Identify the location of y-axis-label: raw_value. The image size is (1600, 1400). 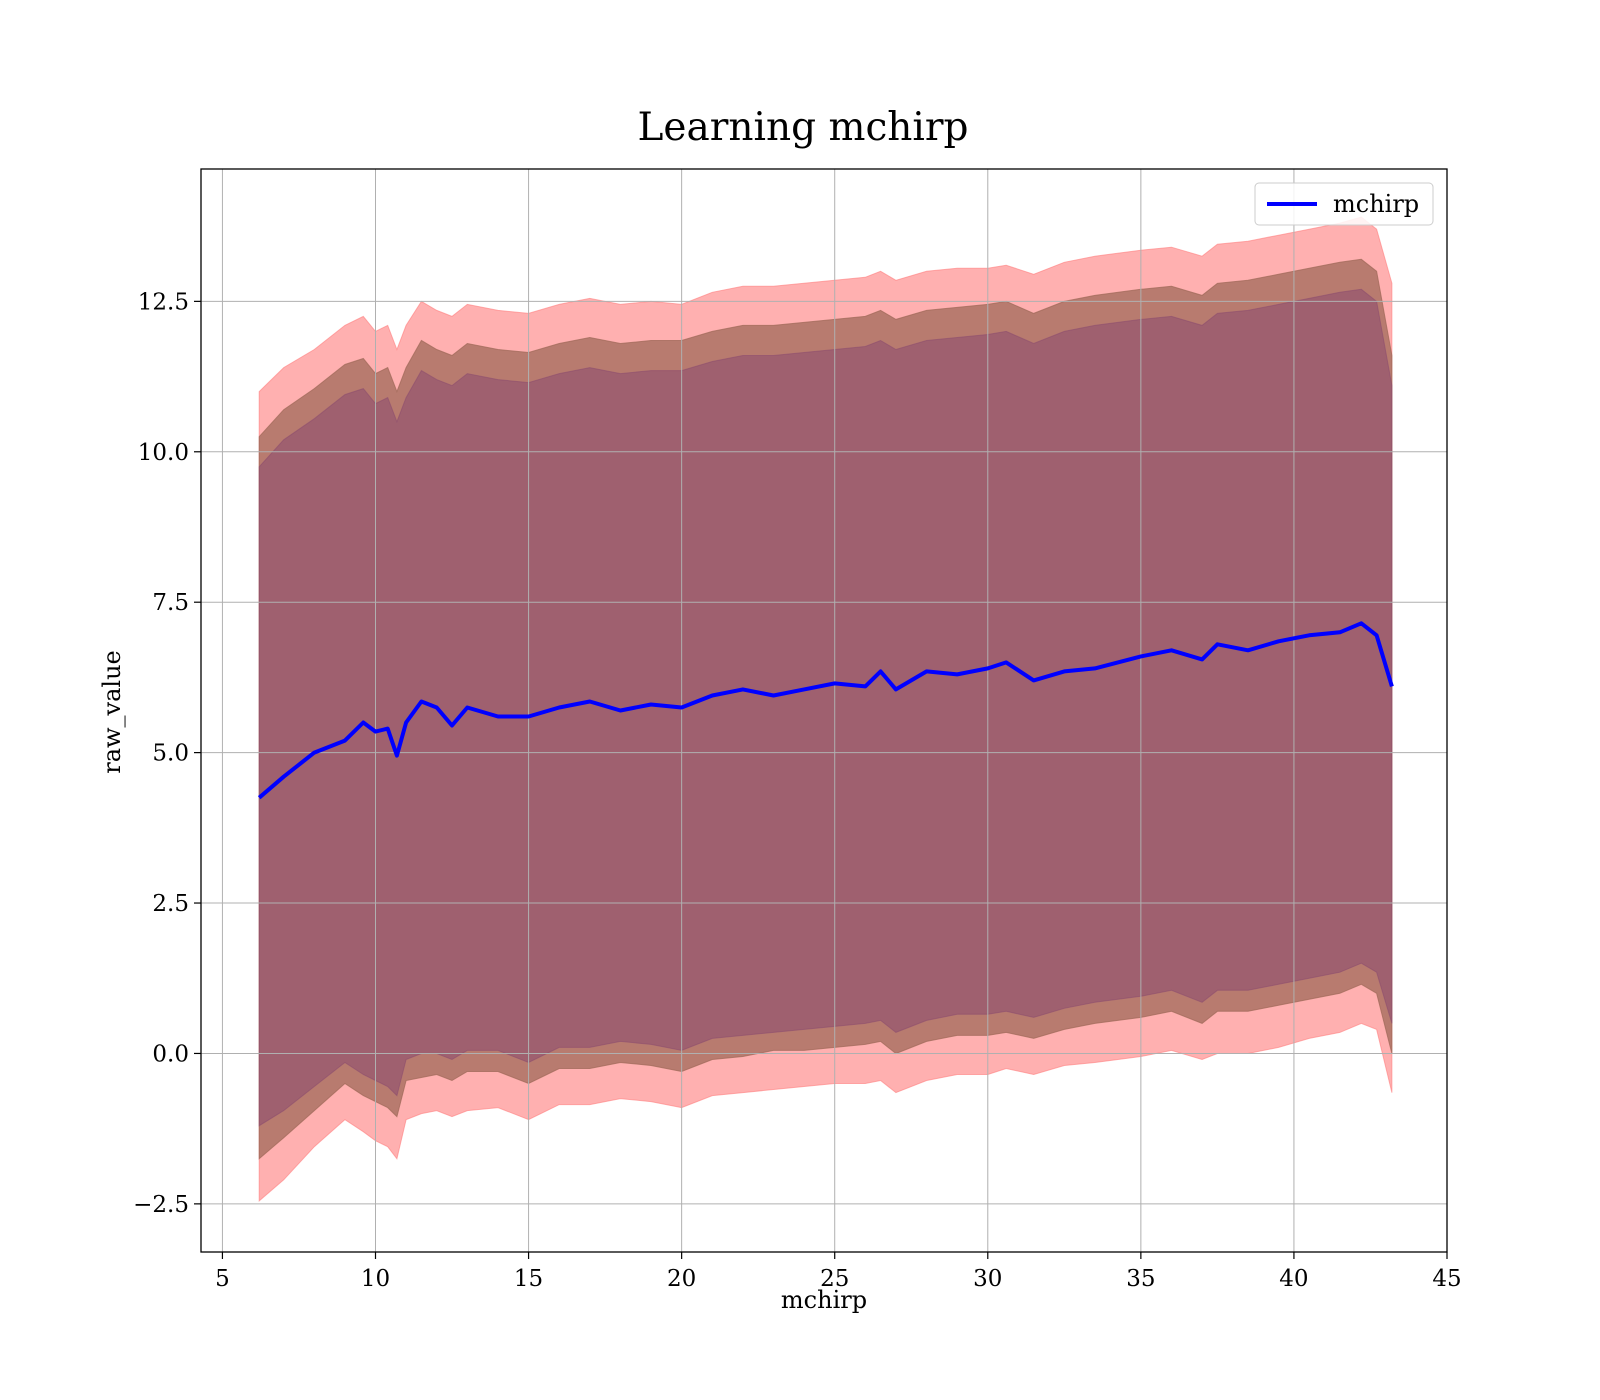
(112, 712).